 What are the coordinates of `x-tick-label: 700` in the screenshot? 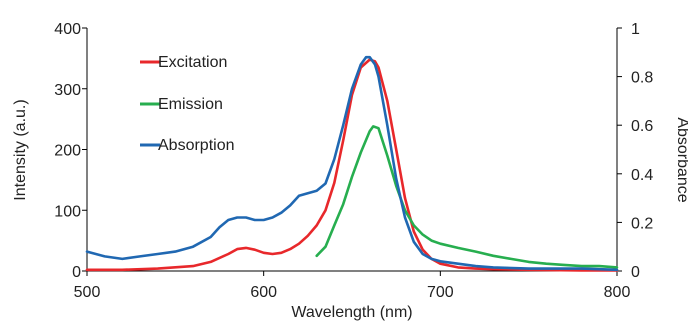 It's located at (440, 292).